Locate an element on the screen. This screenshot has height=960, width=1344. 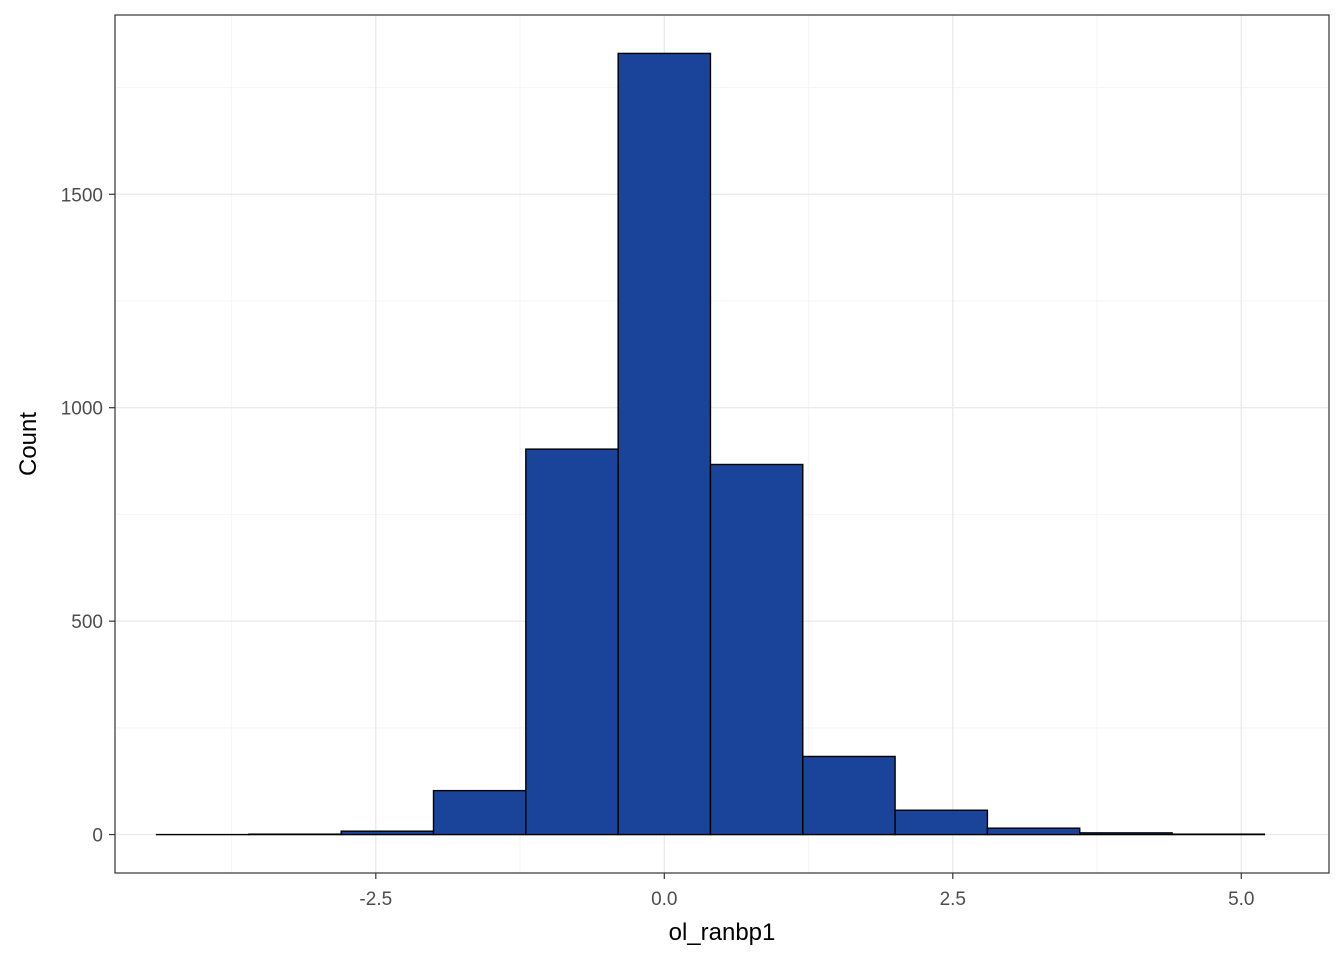
y-tick-label: 1500 is located at coordinates (82, 195).